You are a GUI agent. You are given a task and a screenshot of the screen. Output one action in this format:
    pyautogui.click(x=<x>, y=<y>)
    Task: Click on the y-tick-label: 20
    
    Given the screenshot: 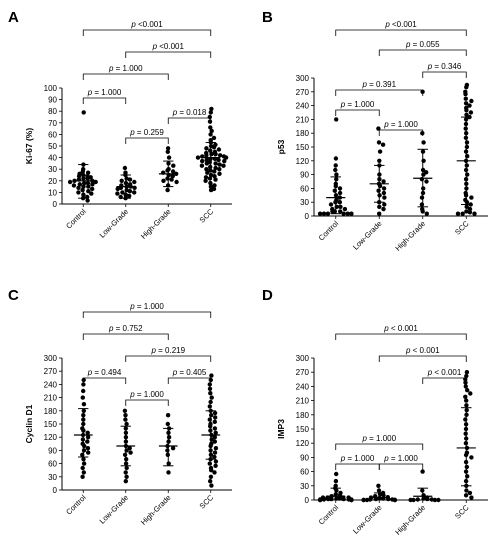 What is the action you would take?
    pyautogui.click(x=52, y=181)
    